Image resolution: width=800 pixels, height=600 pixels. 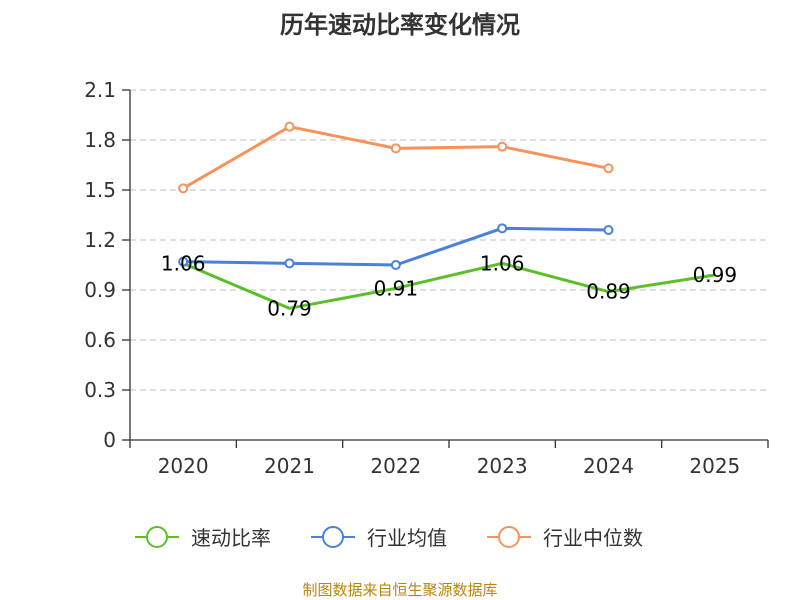 I want to click on legend-label: 行业均值, so click(x=407, y=538).